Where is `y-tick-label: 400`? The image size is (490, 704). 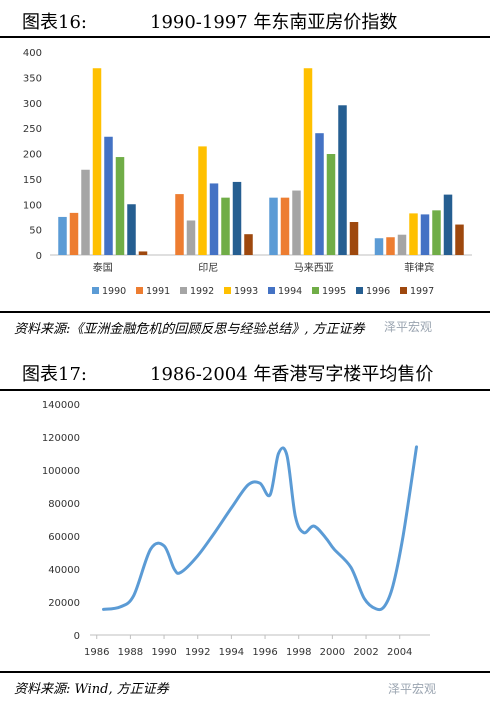 y-tick-label: 400 is located at coordinates (32, 53).